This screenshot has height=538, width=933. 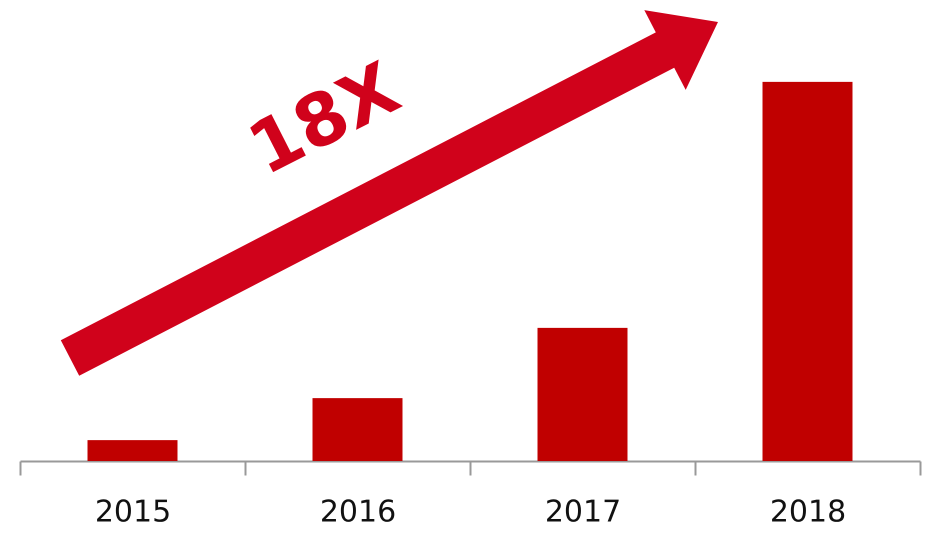 What do you see at coordinates (808, 512) in the screenshot?
I see `x-tick-label: 2018` at bounding box center [808, 512].